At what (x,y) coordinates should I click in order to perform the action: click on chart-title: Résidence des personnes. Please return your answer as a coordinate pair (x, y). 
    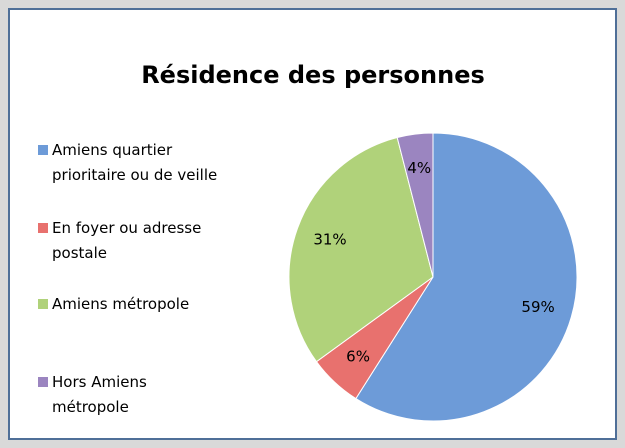
    Looking at the image, I should click on (313, 75).